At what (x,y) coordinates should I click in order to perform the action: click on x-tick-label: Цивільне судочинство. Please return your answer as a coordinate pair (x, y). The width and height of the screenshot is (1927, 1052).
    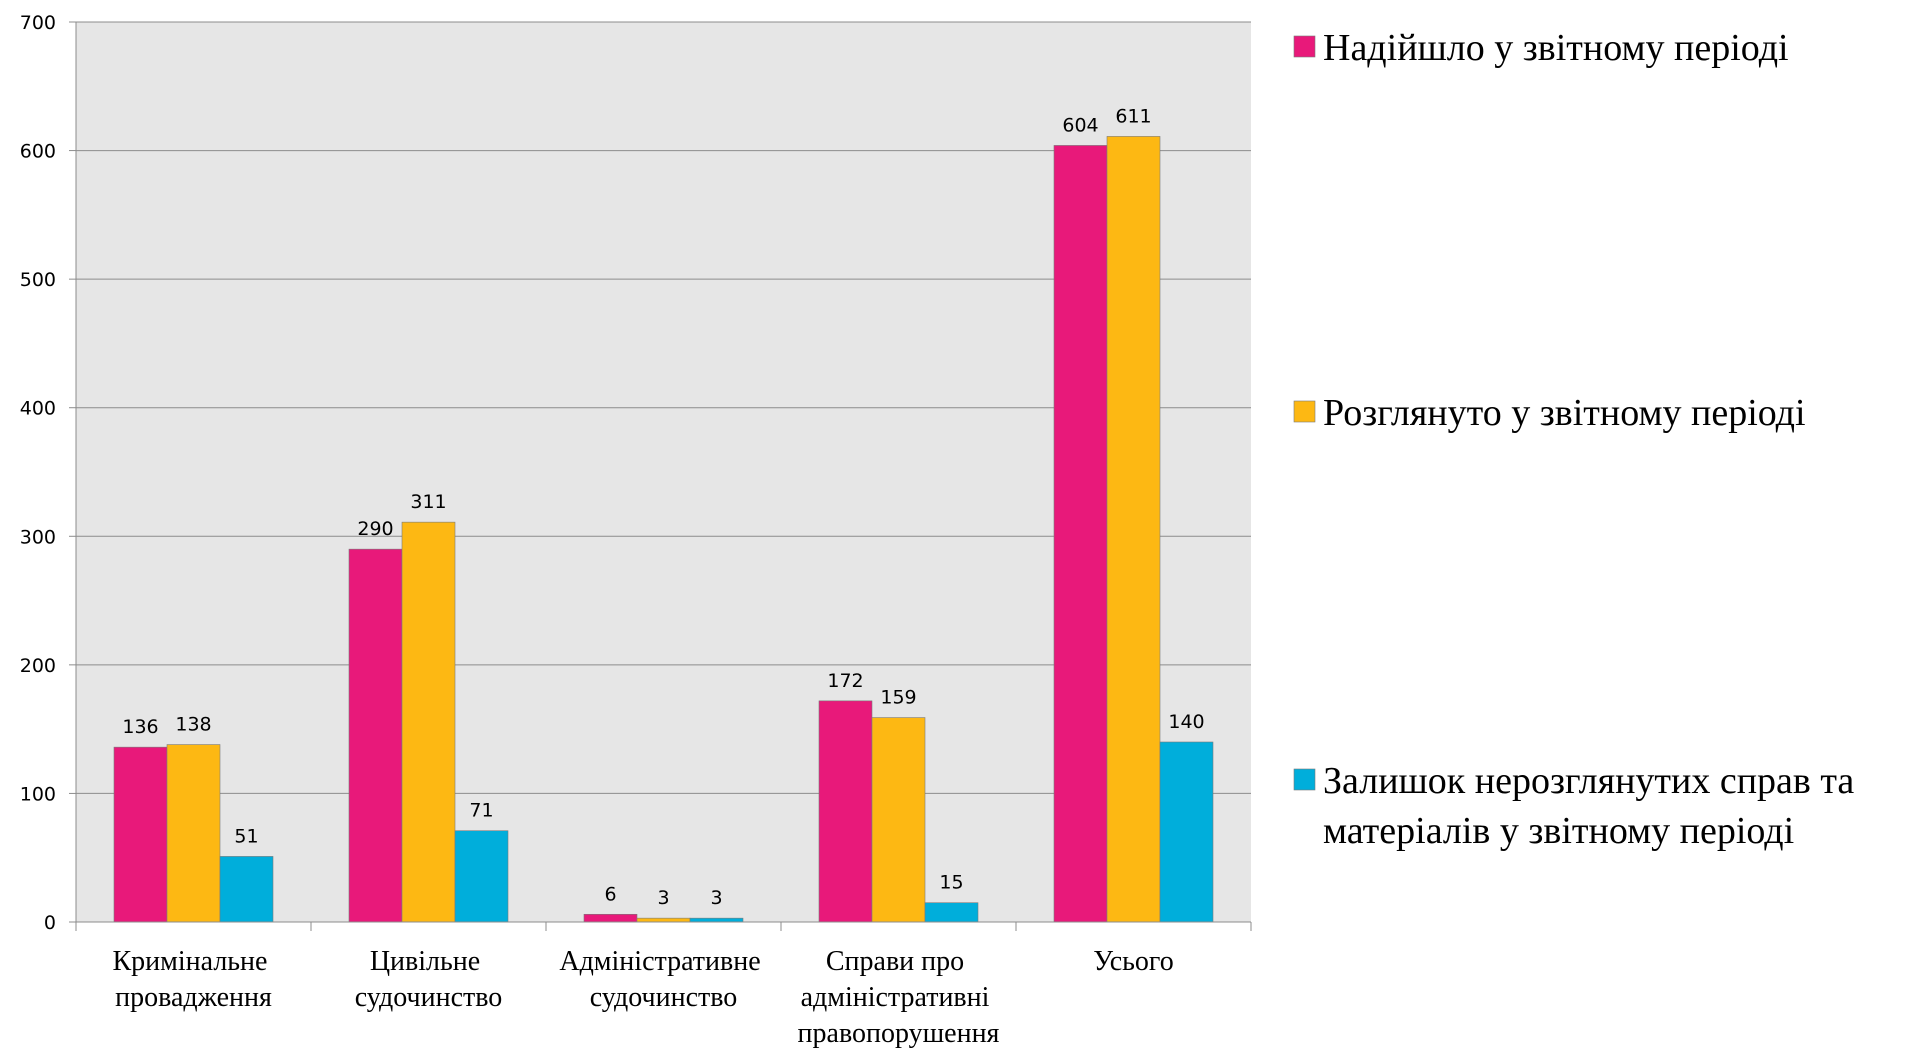
    Looking at the image, I should click on (429, 979).